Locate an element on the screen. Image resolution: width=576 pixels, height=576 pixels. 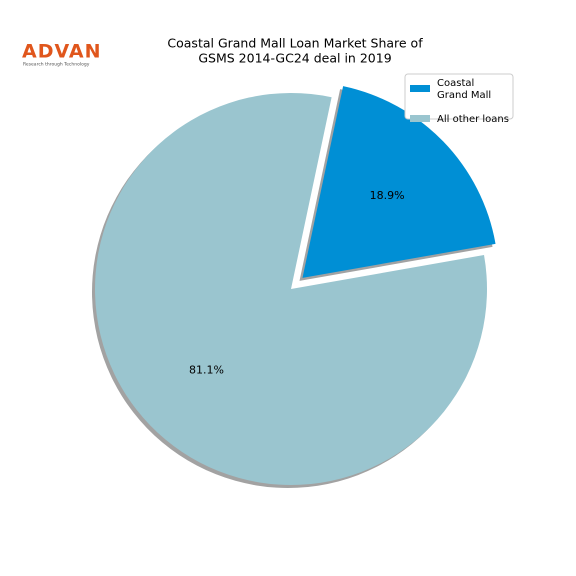
legend: Coastal Grand Mall All other loans is located at coordinates (459, 99).